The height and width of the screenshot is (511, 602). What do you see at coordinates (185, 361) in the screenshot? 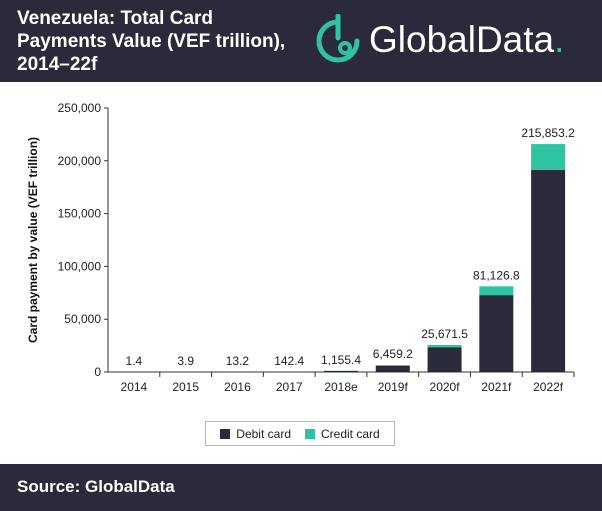
I see `bar-total-label: 3.9` at bounding box center [185, 361].